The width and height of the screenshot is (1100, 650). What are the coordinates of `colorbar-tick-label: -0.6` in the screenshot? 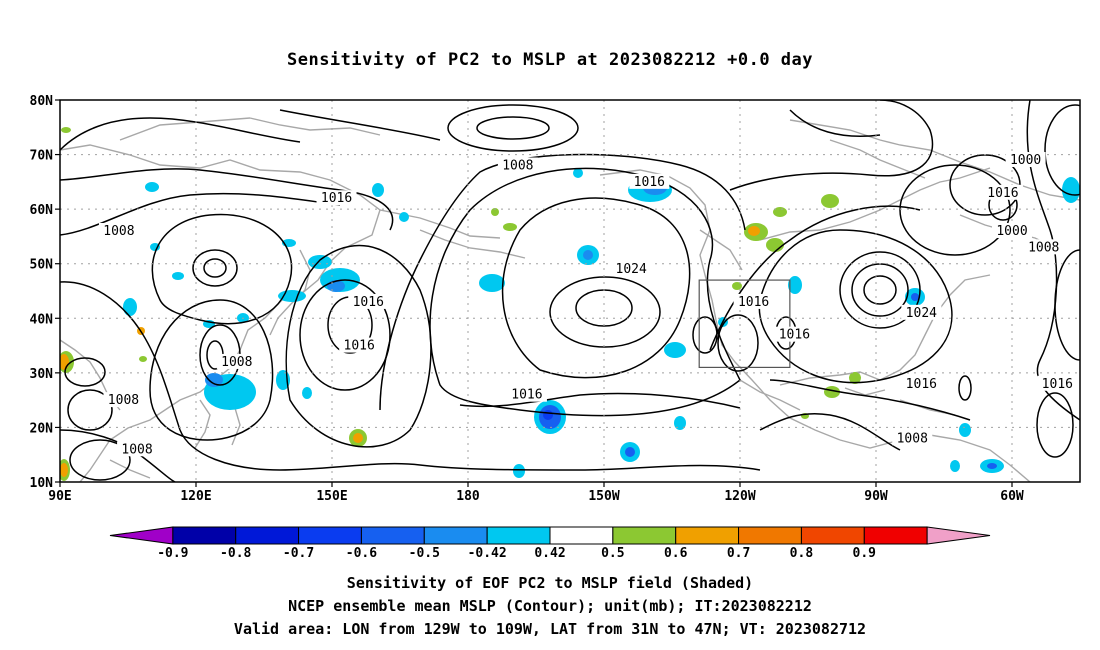 It's located at (361, 553).